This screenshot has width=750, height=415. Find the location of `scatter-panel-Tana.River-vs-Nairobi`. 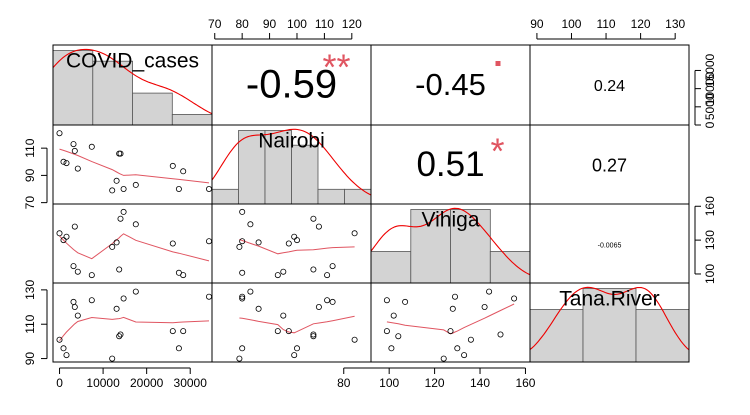

scatter-panel-Tana.River-vs-Nairobi is located at coordinates (297, 325).